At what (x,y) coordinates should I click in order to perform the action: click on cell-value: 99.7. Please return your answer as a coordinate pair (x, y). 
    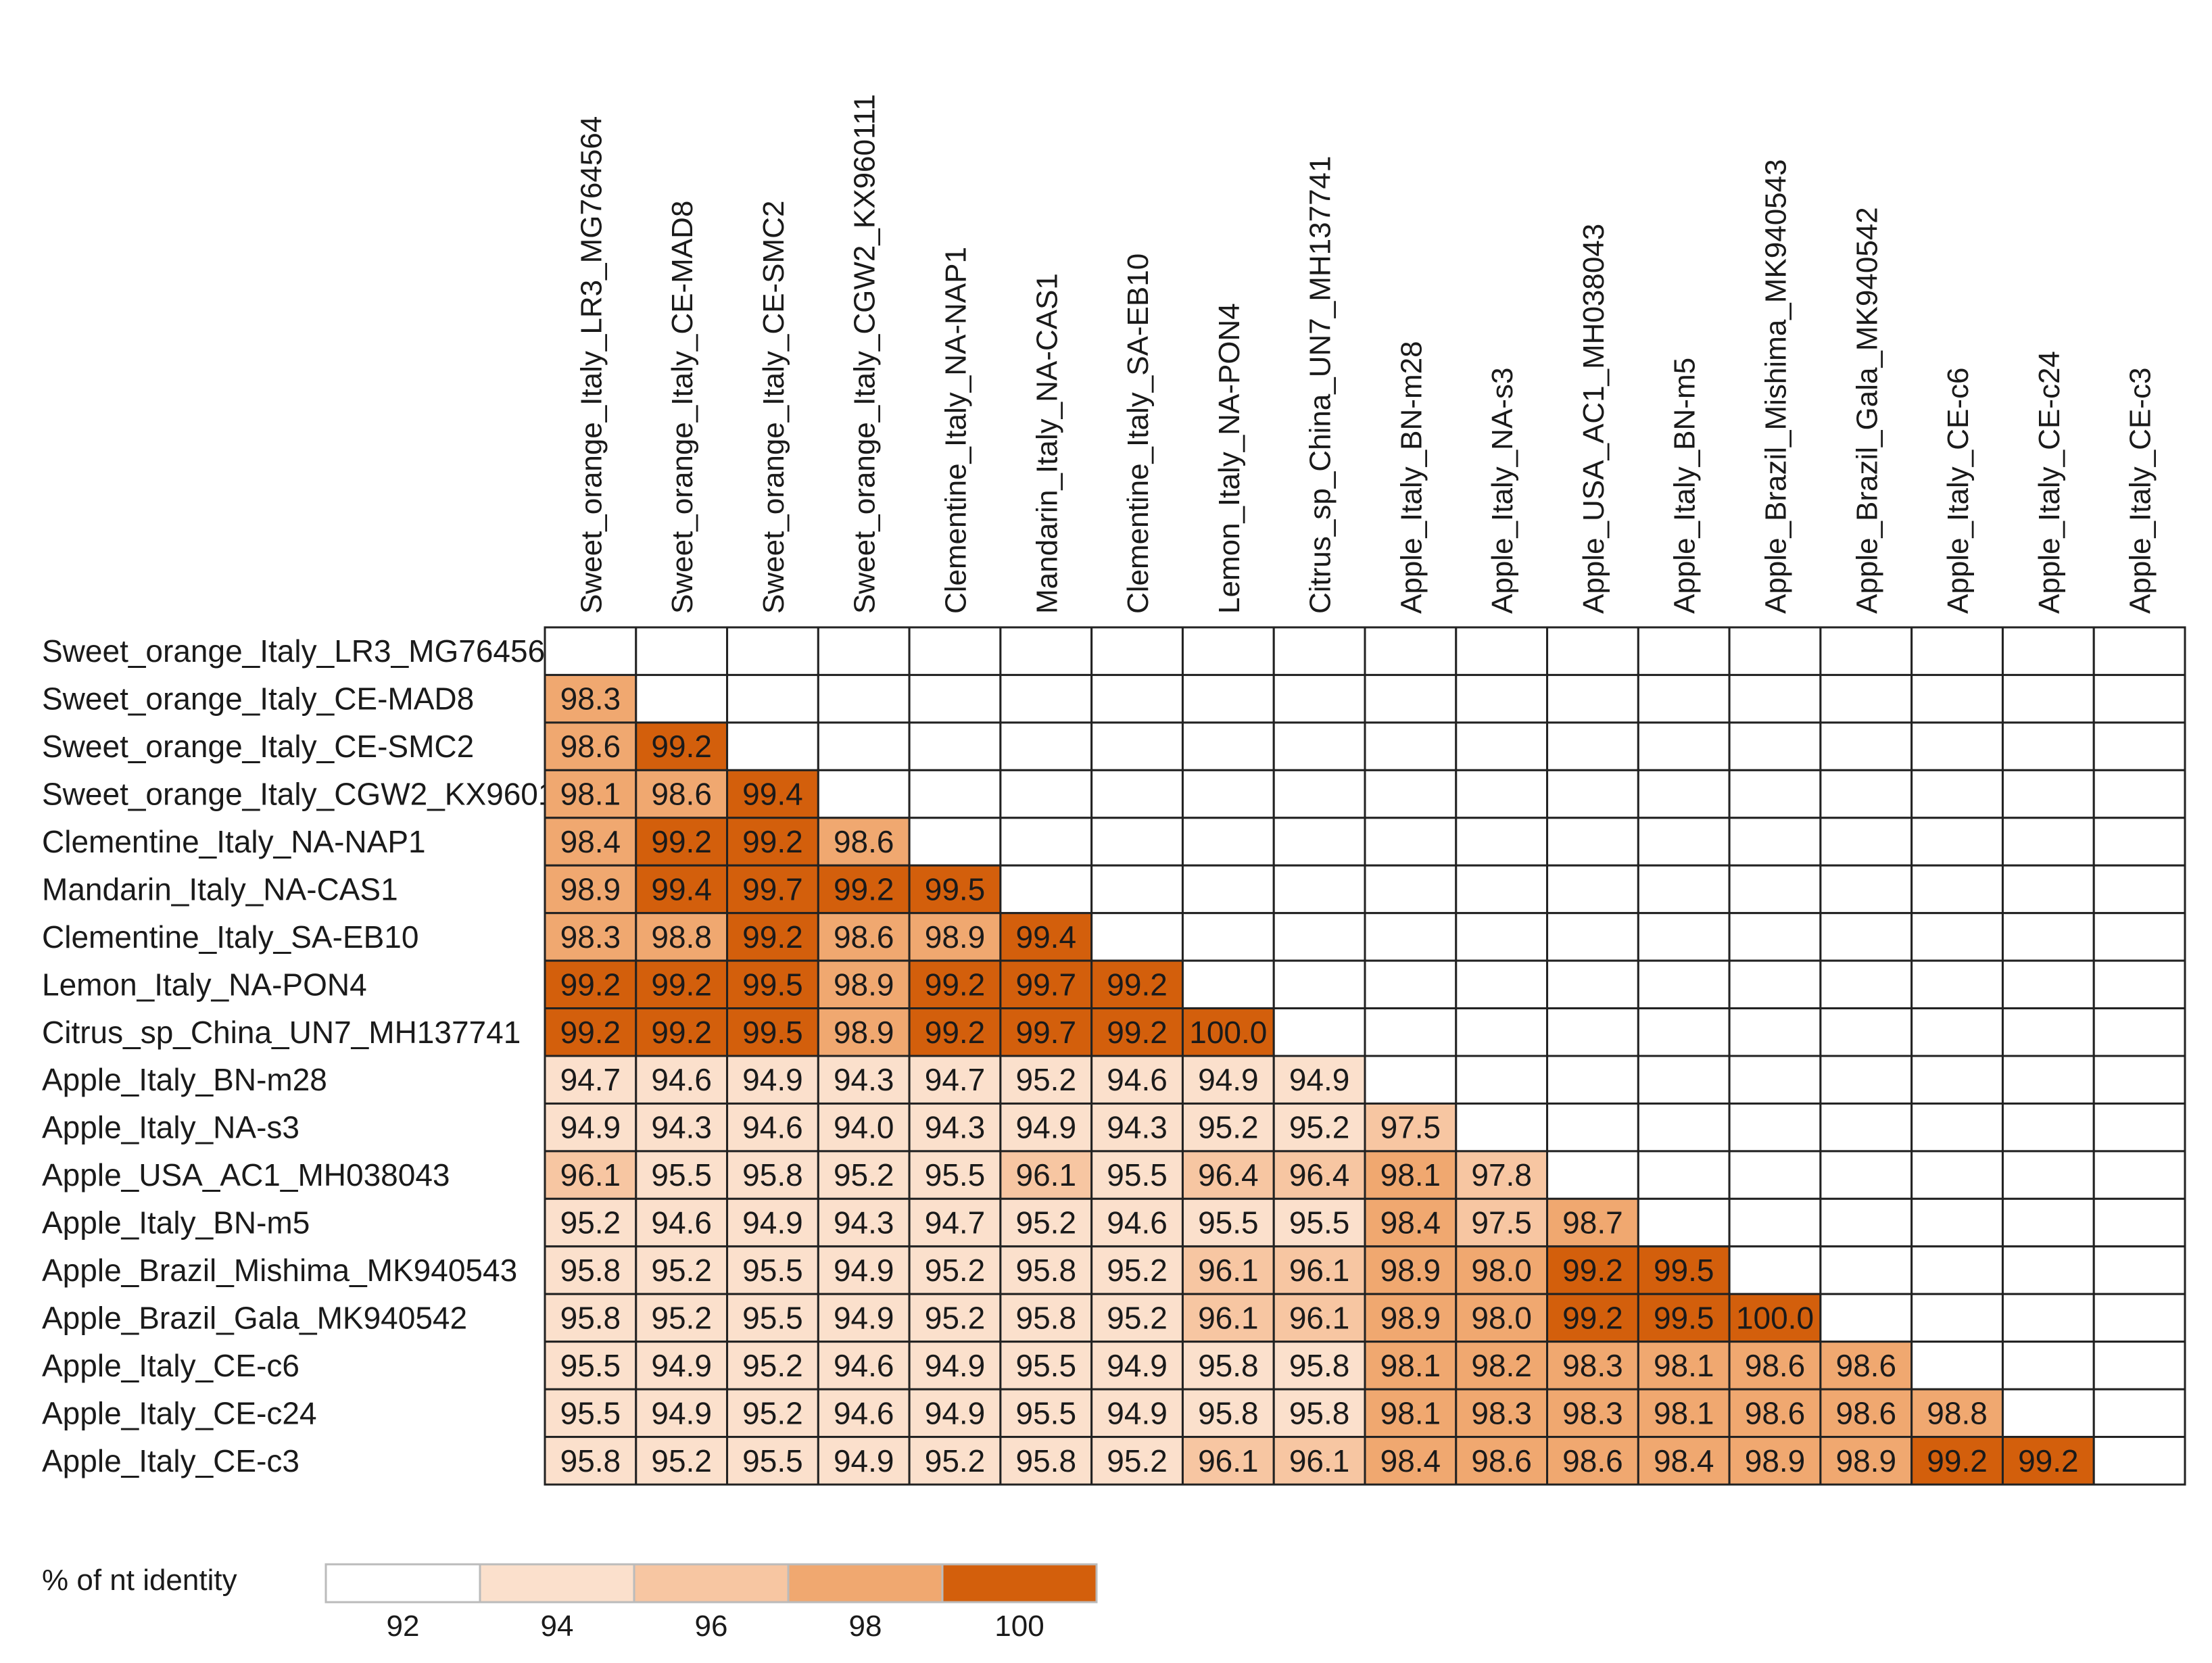
    Looking at the image, I should click on (773, 889).